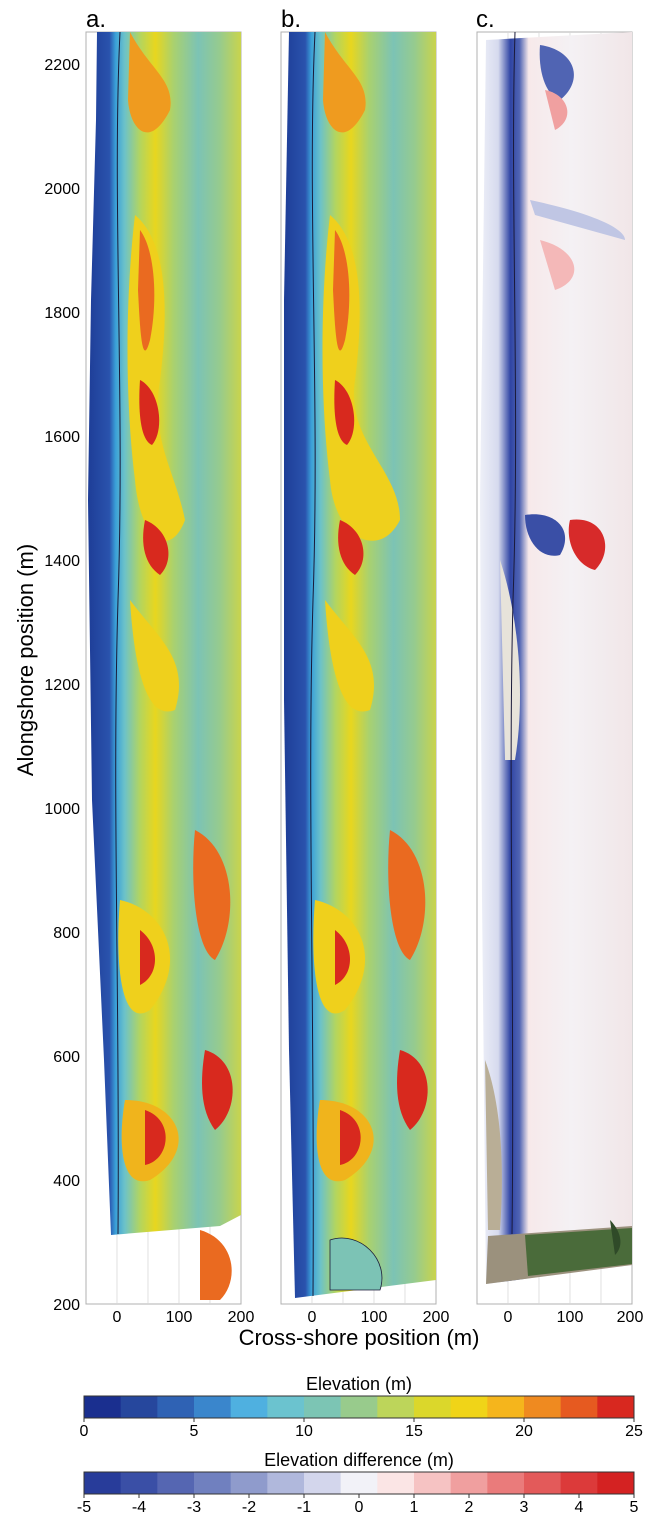 Image resolution: width=652 pixels, height=1517 pixels. I want to click on y-tick-label: 1600, so click(62, 437).